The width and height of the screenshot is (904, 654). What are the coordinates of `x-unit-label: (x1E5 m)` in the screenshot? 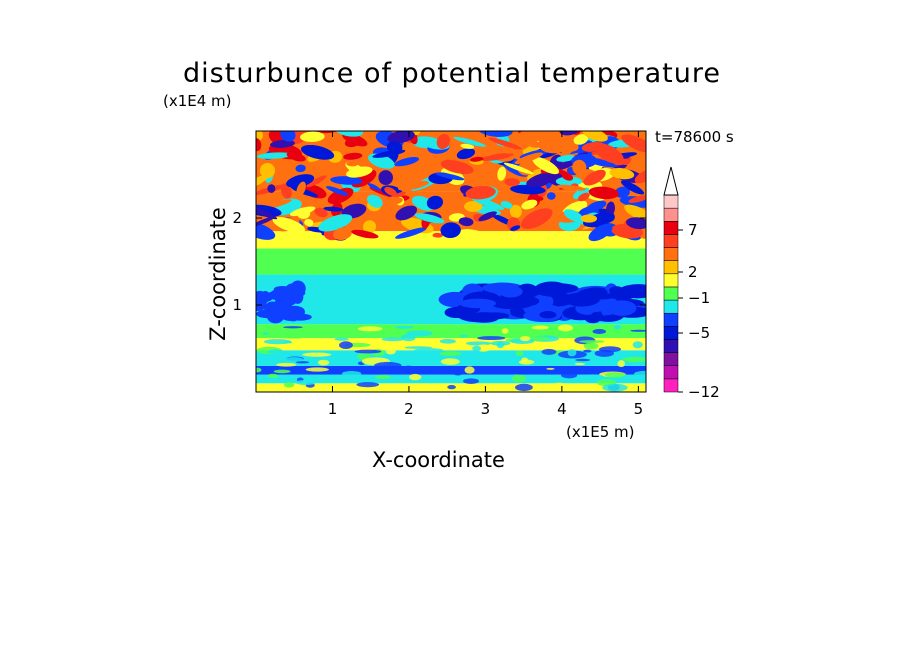 It's located at (600, 432).